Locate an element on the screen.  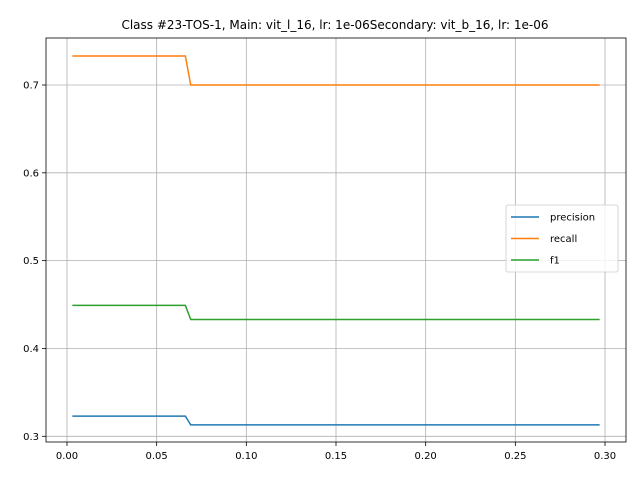
legend: precision recall f1 is located at coordinates (562, 238).